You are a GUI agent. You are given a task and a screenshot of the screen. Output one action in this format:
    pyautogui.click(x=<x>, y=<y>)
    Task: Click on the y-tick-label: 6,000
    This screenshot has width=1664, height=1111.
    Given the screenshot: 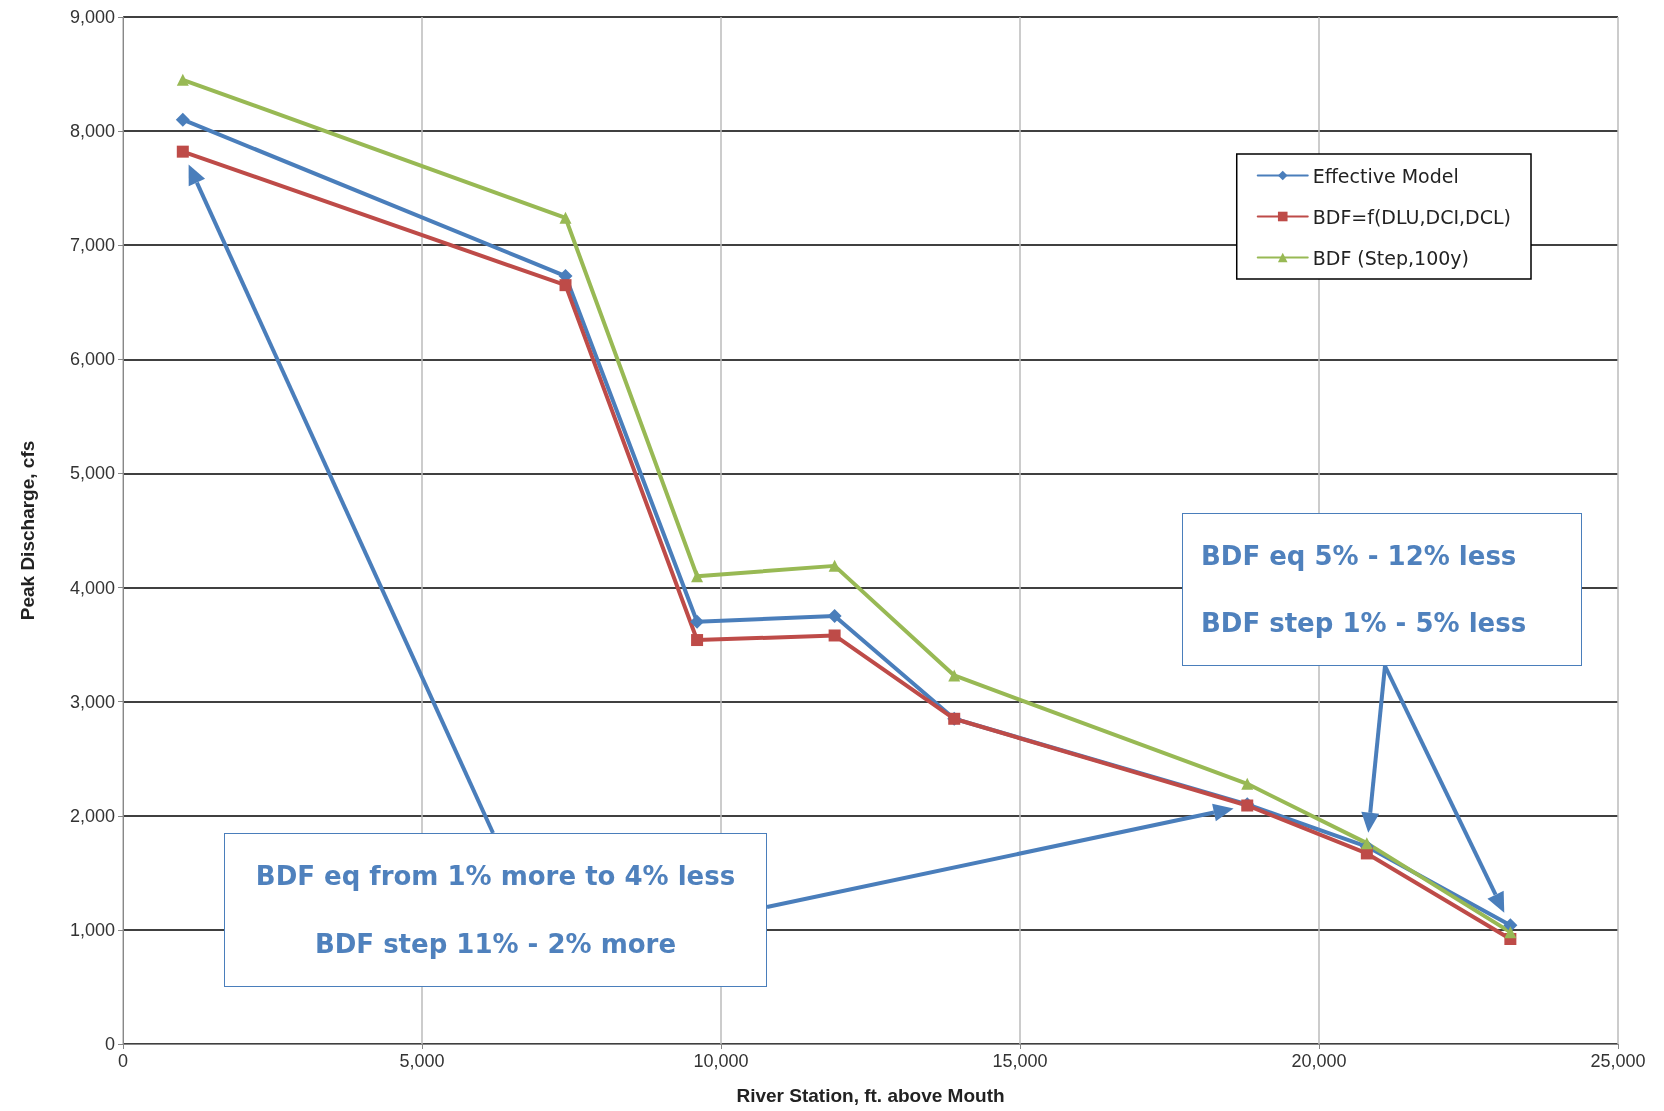 What is the action you would take?
    pyautogui.click(x=92, y=359)
    